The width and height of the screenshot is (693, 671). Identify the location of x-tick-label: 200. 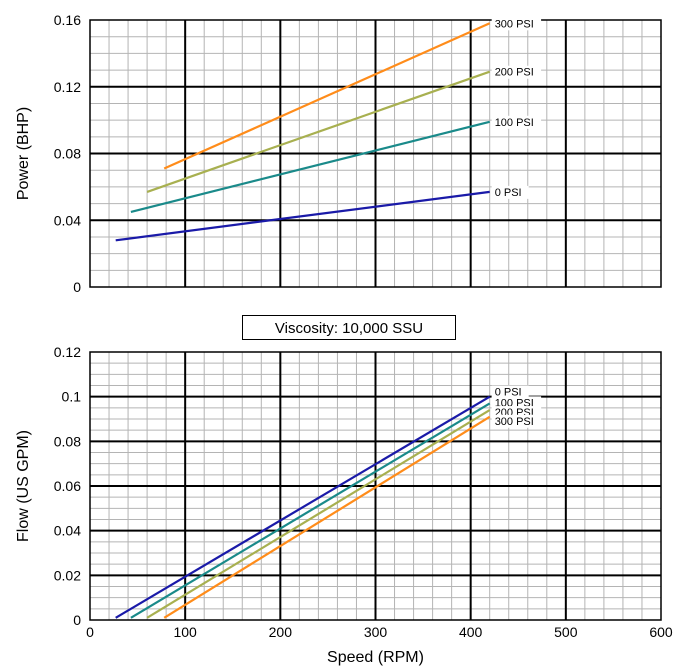
(281, 632).